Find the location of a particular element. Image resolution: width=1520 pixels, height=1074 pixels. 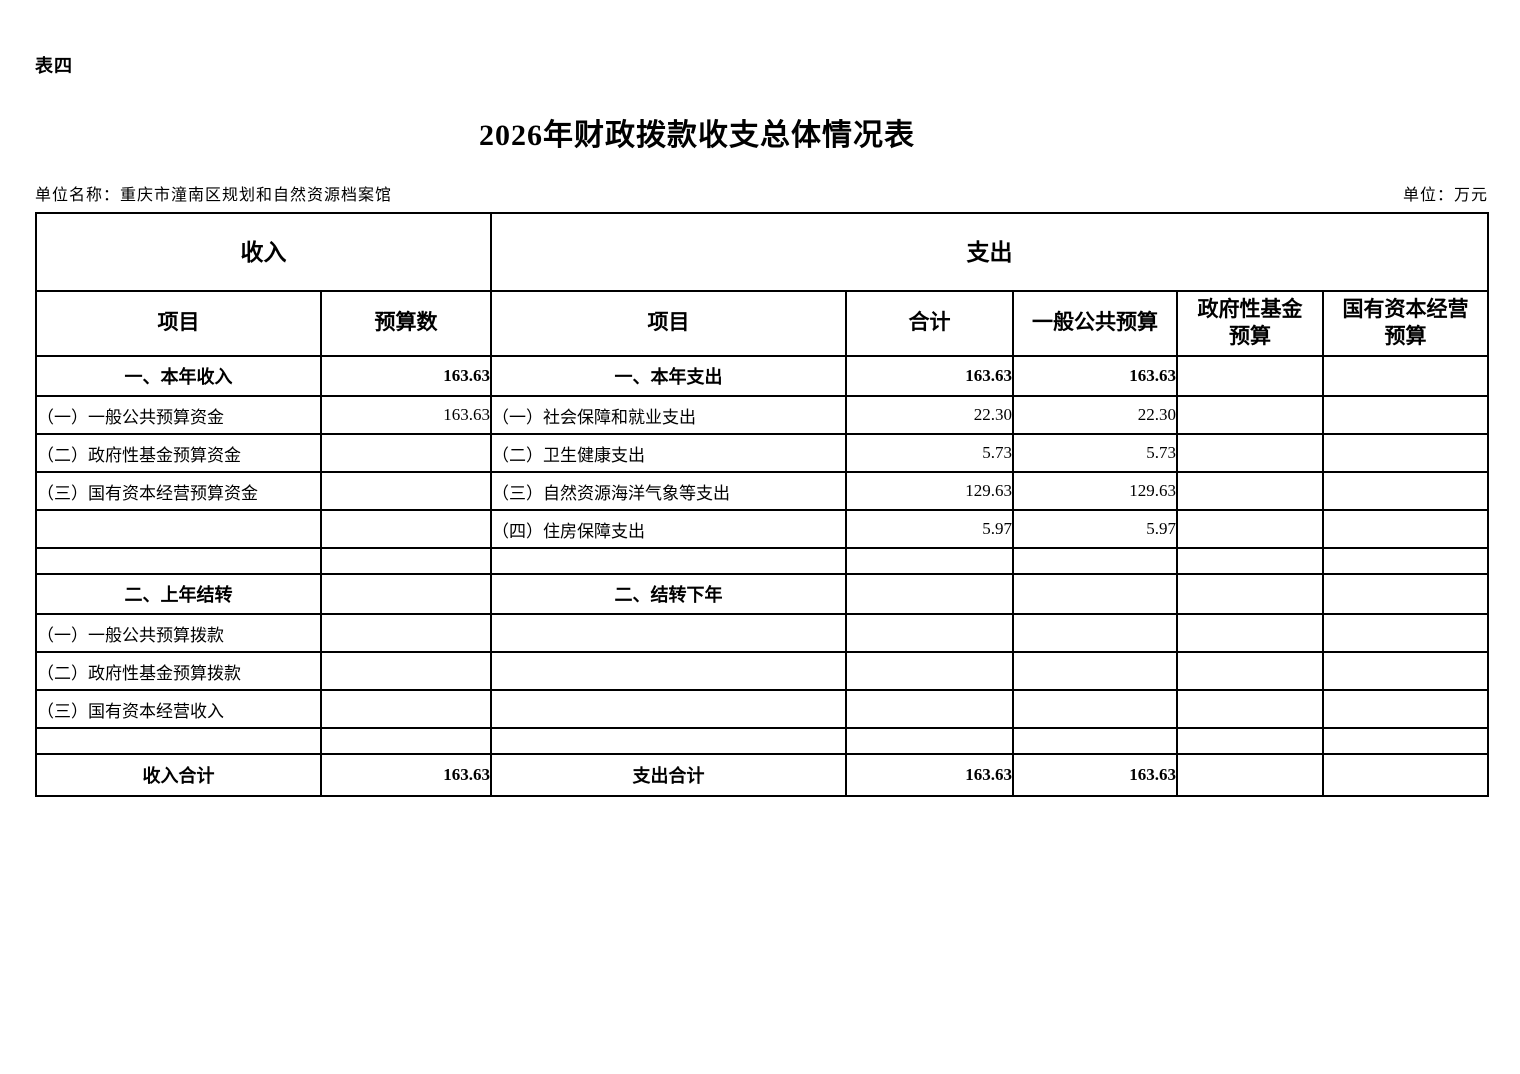

table-row: （一）一般公共预算资金 163.63 （一）社会保障和就业支出 22.30 22.30 is located at coordinates (762, 415).